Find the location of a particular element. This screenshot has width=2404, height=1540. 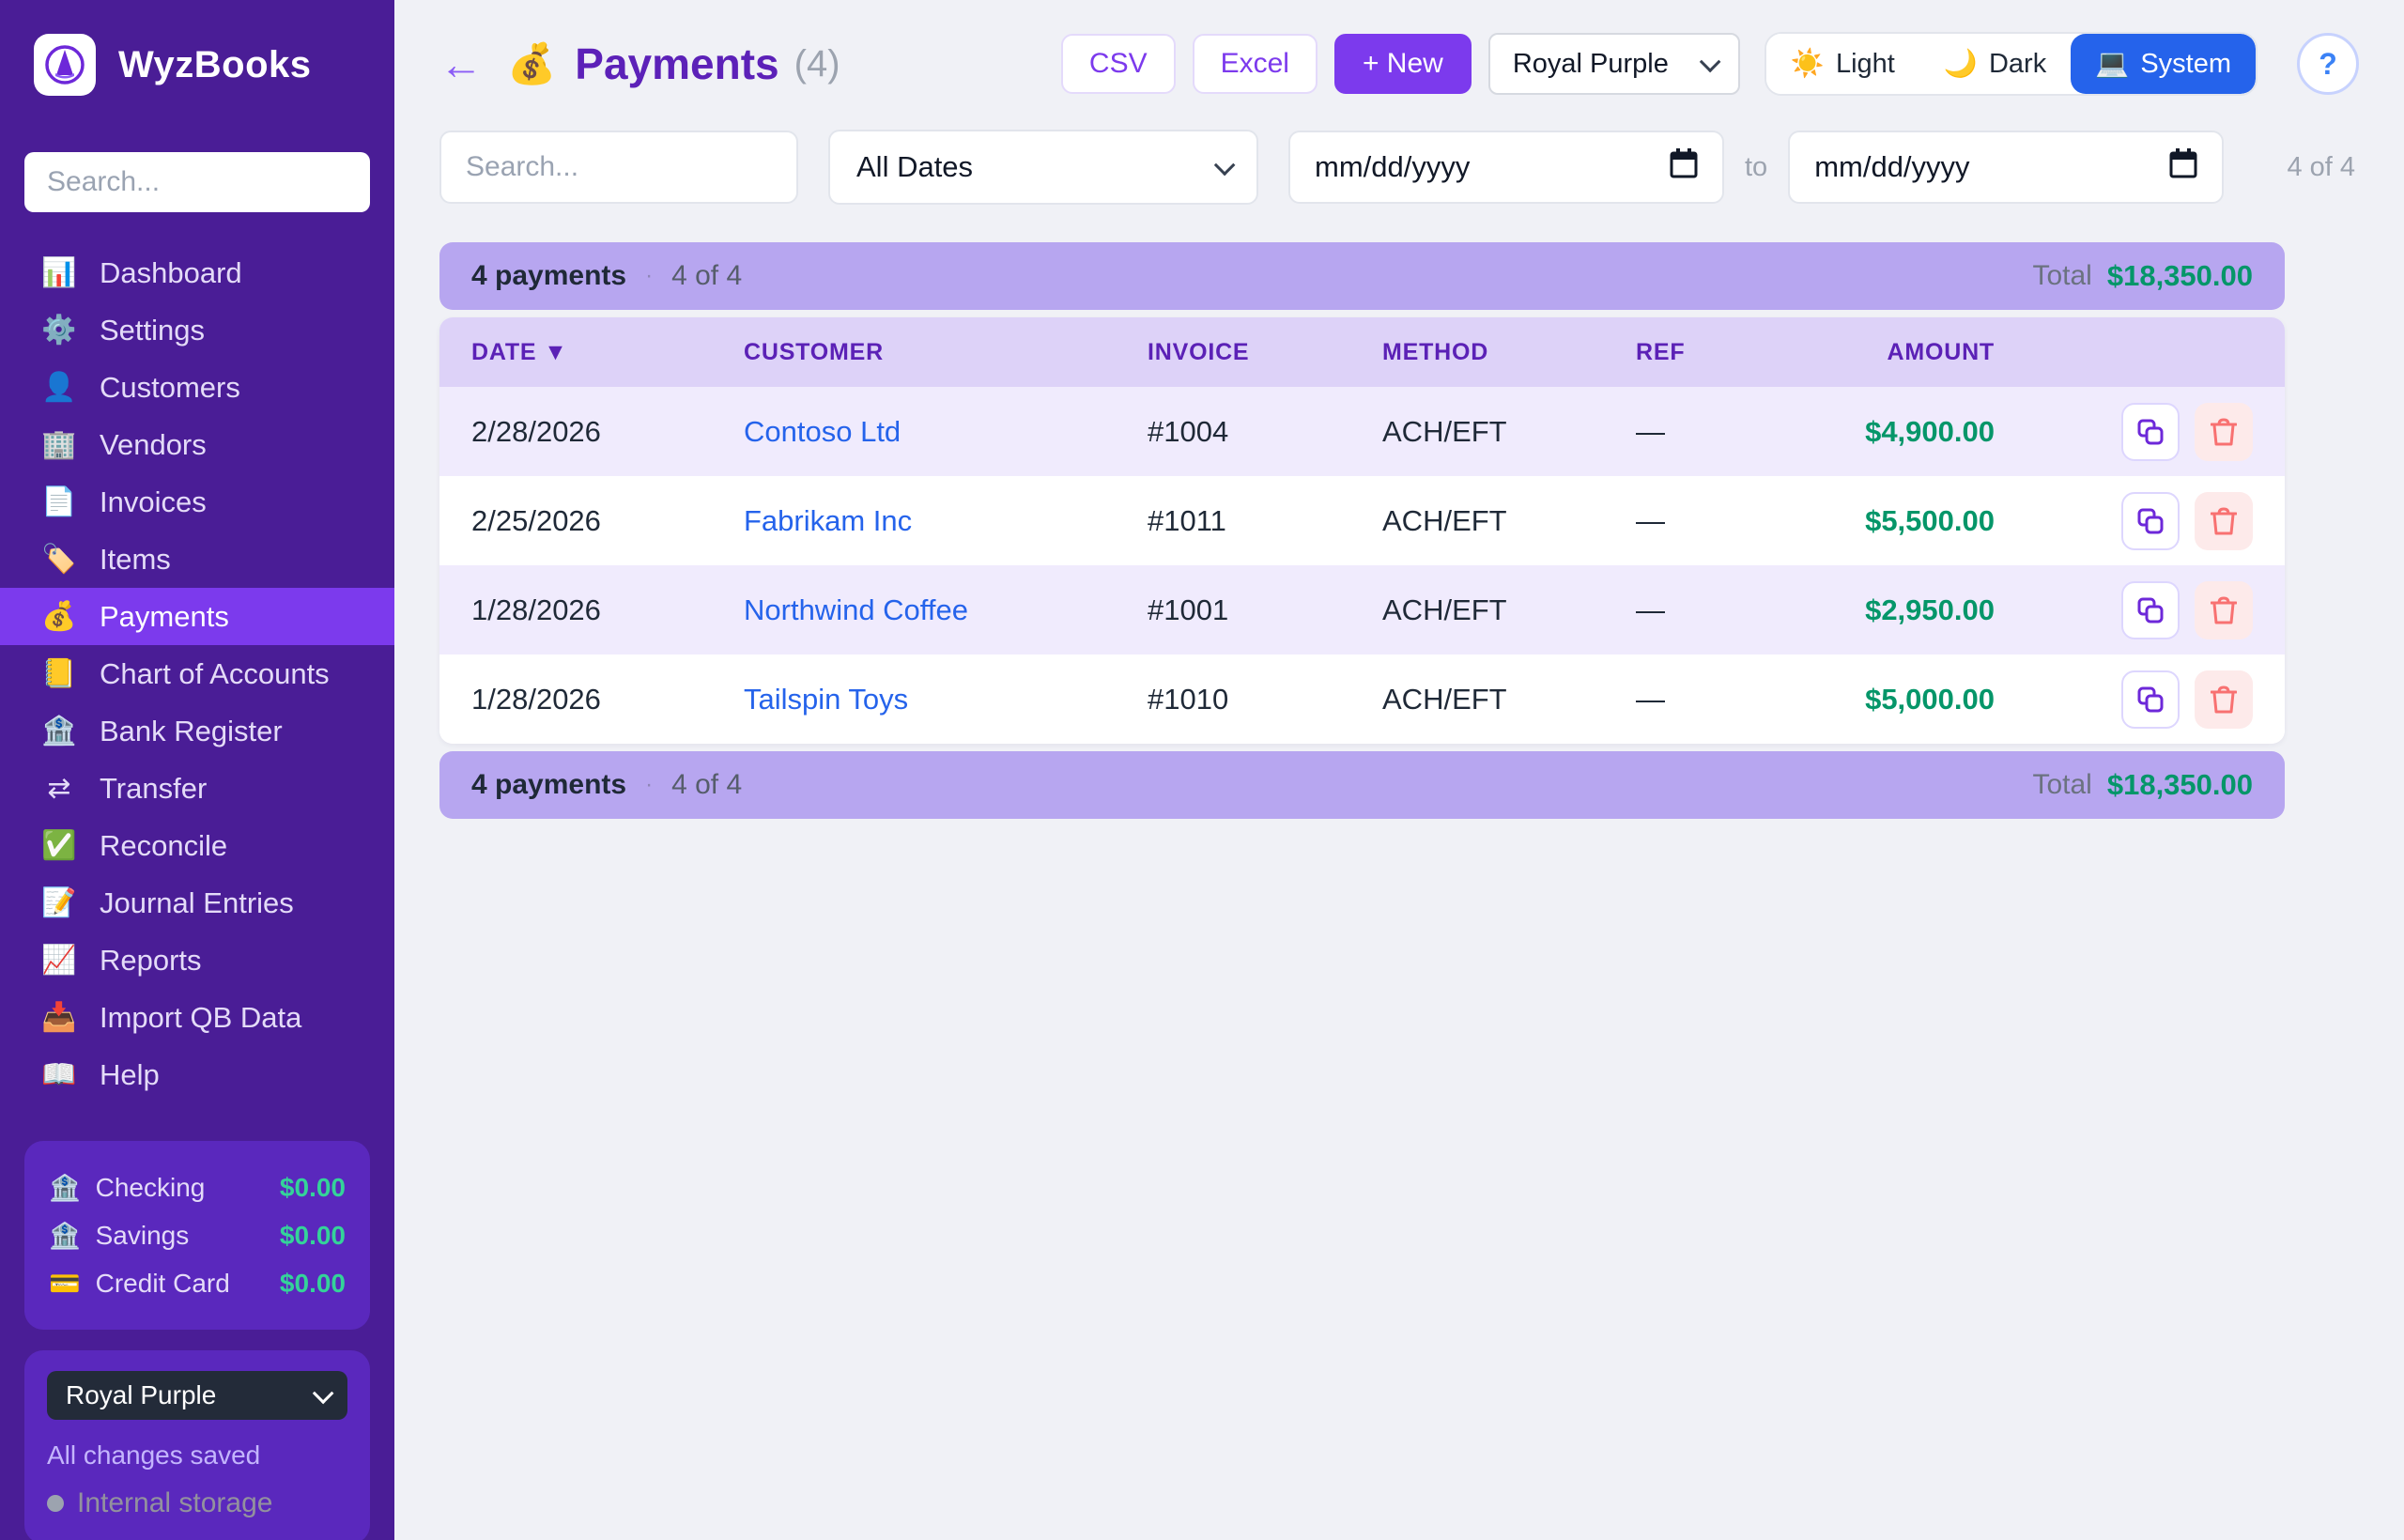

column-header-ref: REF is located at coordinates (1661, 351).